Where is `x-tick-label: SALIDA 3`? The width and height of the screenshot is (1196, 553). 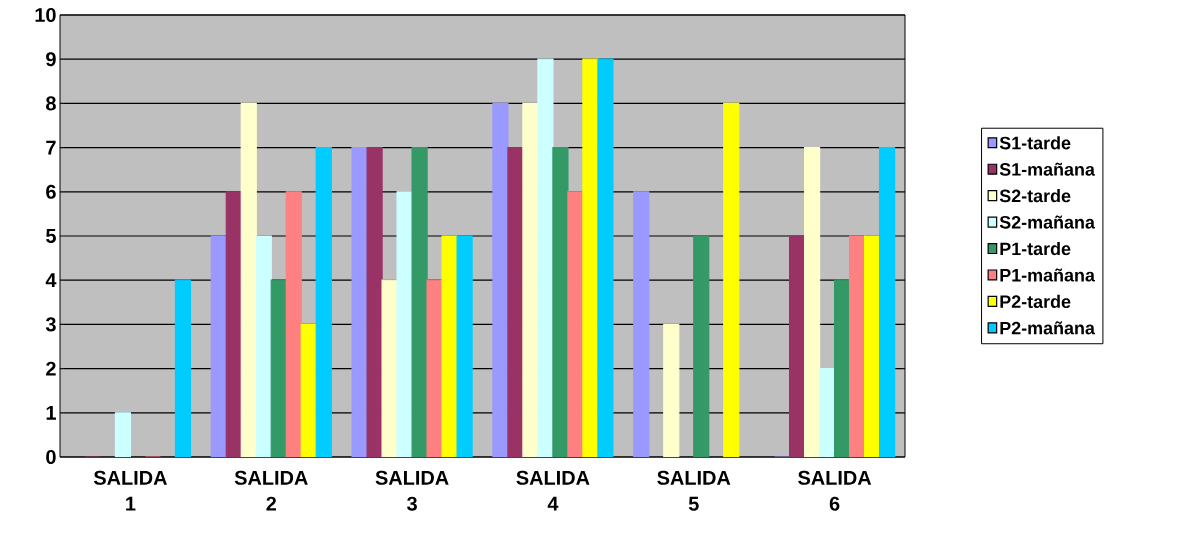 x-tick-label: SALIDA 3 is located at coordinates (412, 490).